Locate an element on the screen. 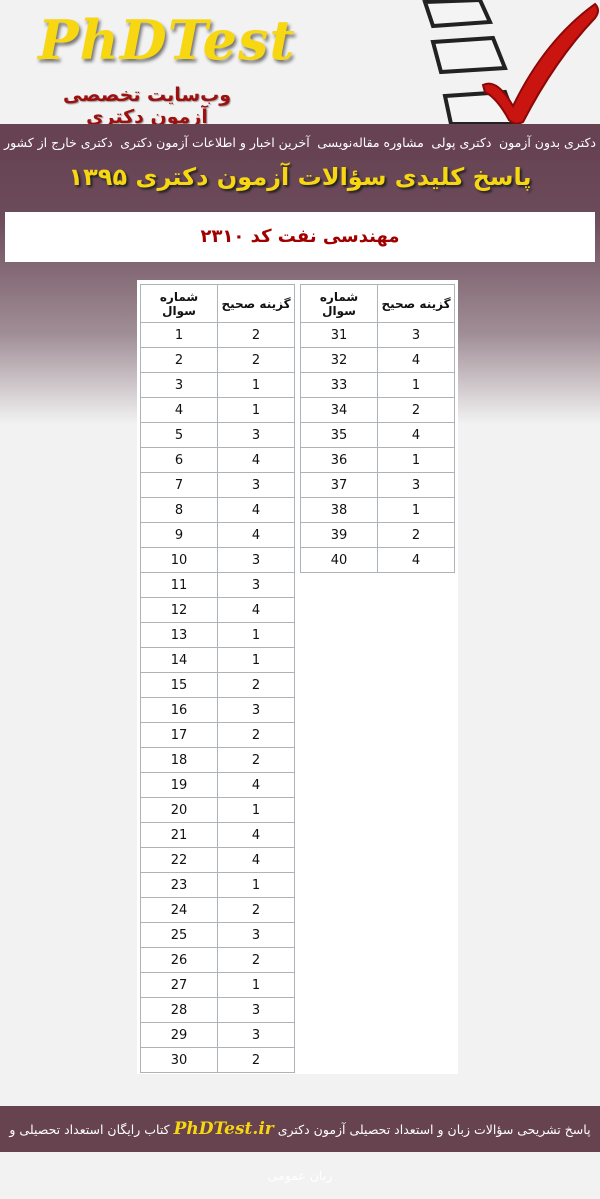 This screenshot has height=1199, width=600. cell-number: 4 is located at coordinates (179, 410).